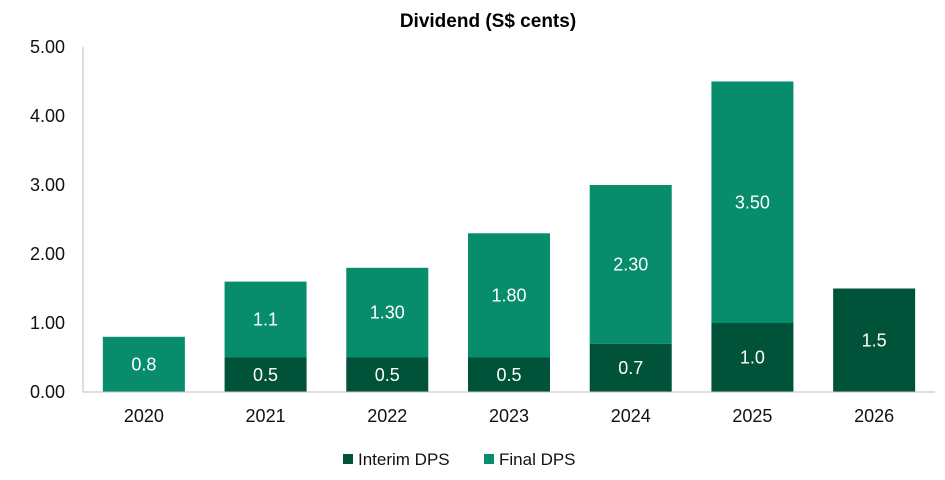 The height and width of the screenshot is (480, 945). I want to click on legend-label-final-dps: Final DPS, so click(537, 459).